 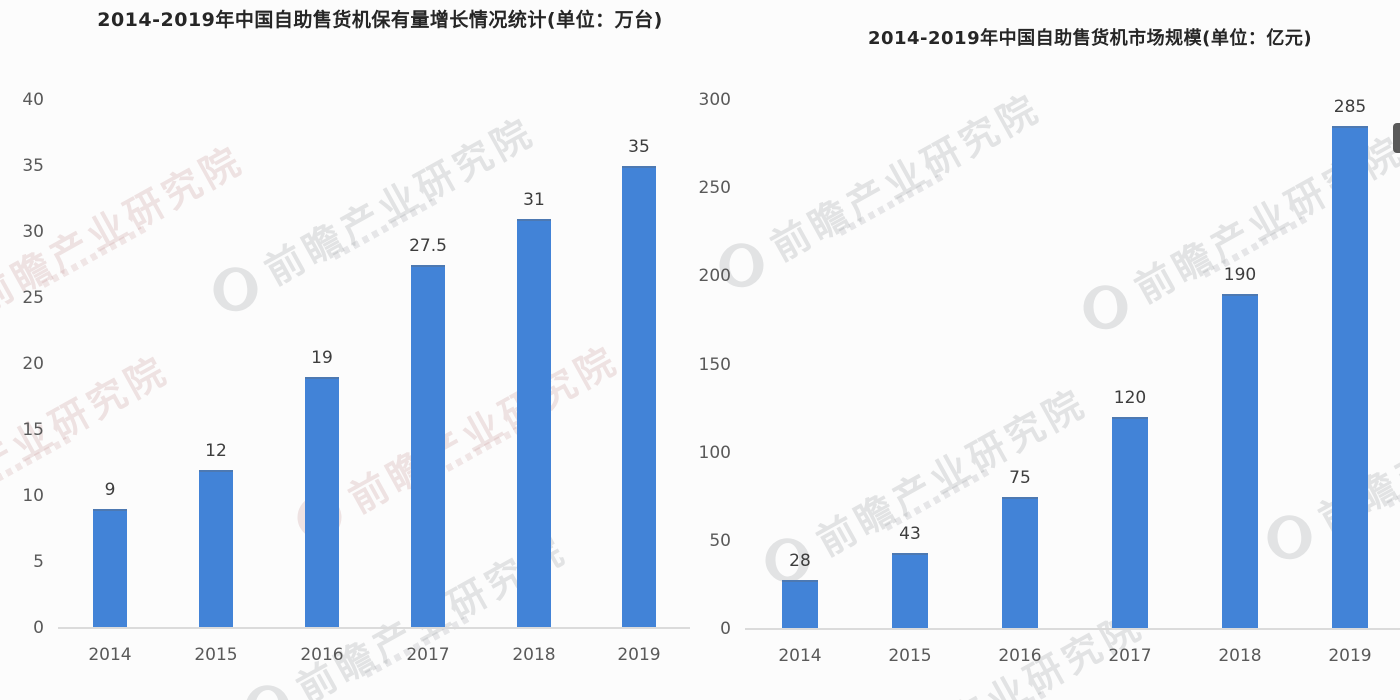 What do you see at coordinates (1396, 138) in the screenshot?
I see `edge-artifact` at bounding box center [1396, 138].